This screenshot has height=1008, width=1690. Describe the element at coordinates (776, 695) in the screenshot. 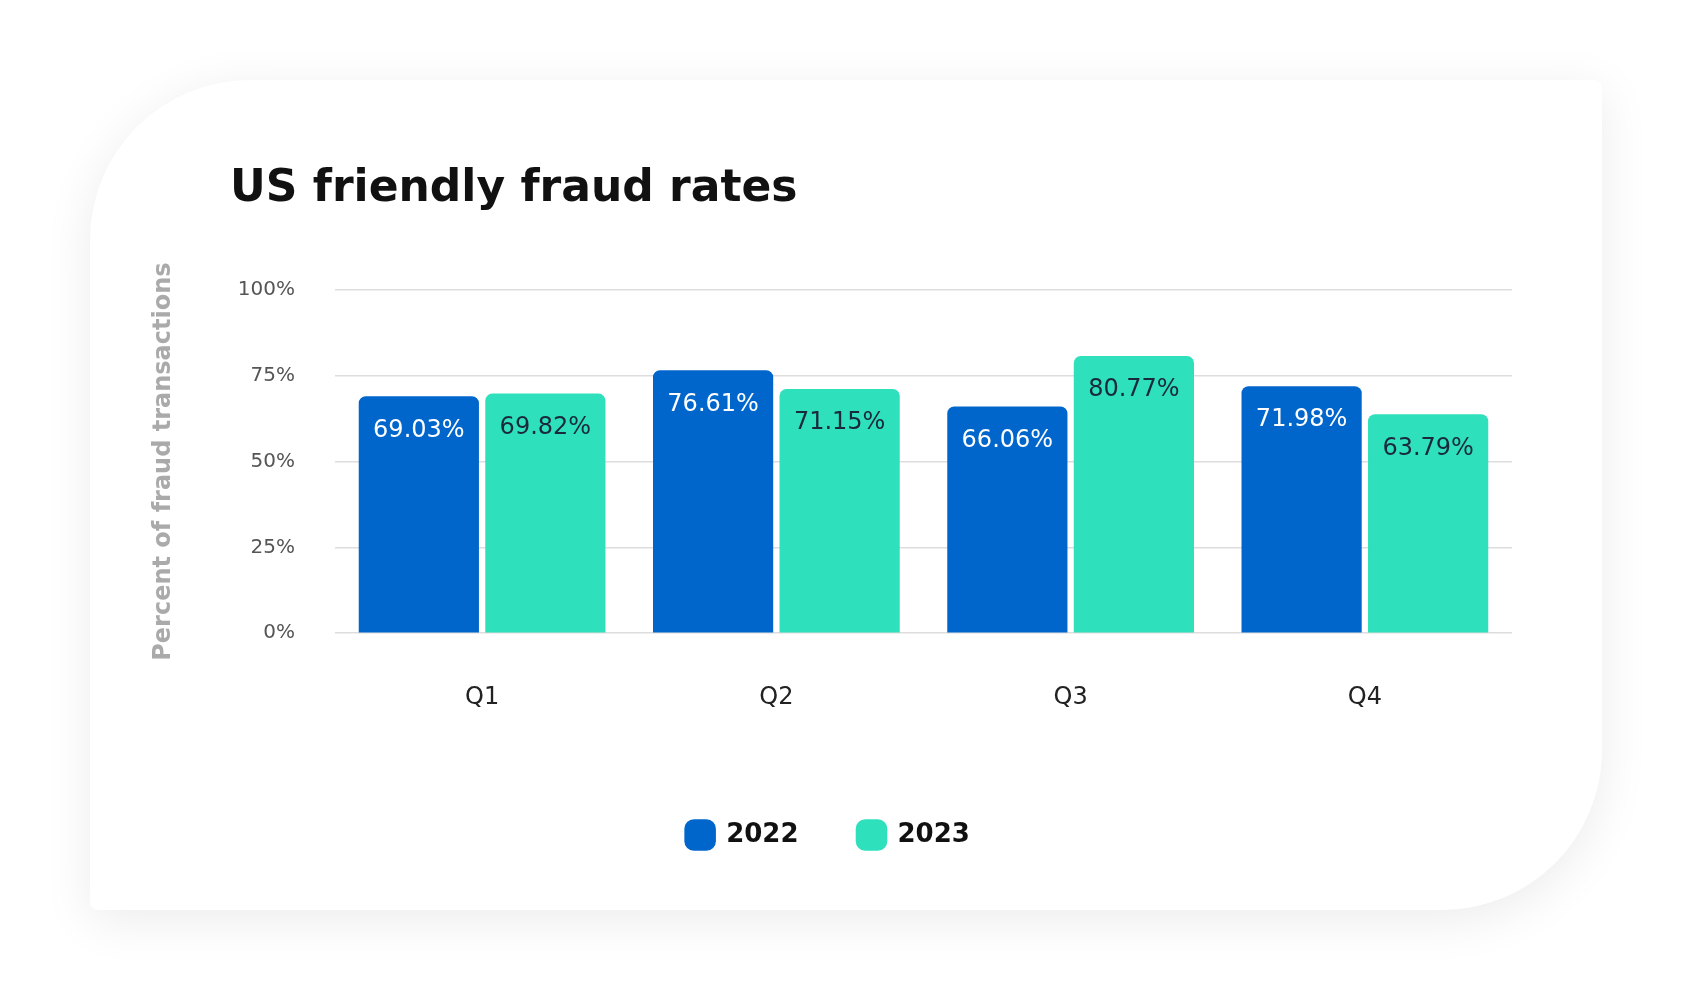

I see `x-tick-label: Q2` at that location.